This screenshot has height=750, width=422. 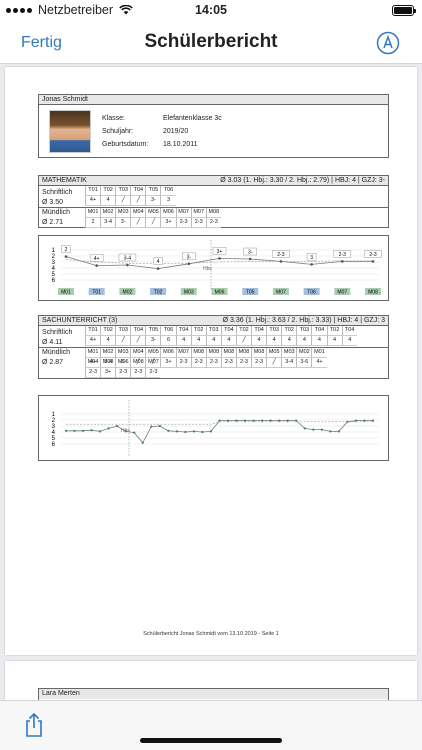 I want to click on series-tag-label: M06, so click(x=220, y=293).